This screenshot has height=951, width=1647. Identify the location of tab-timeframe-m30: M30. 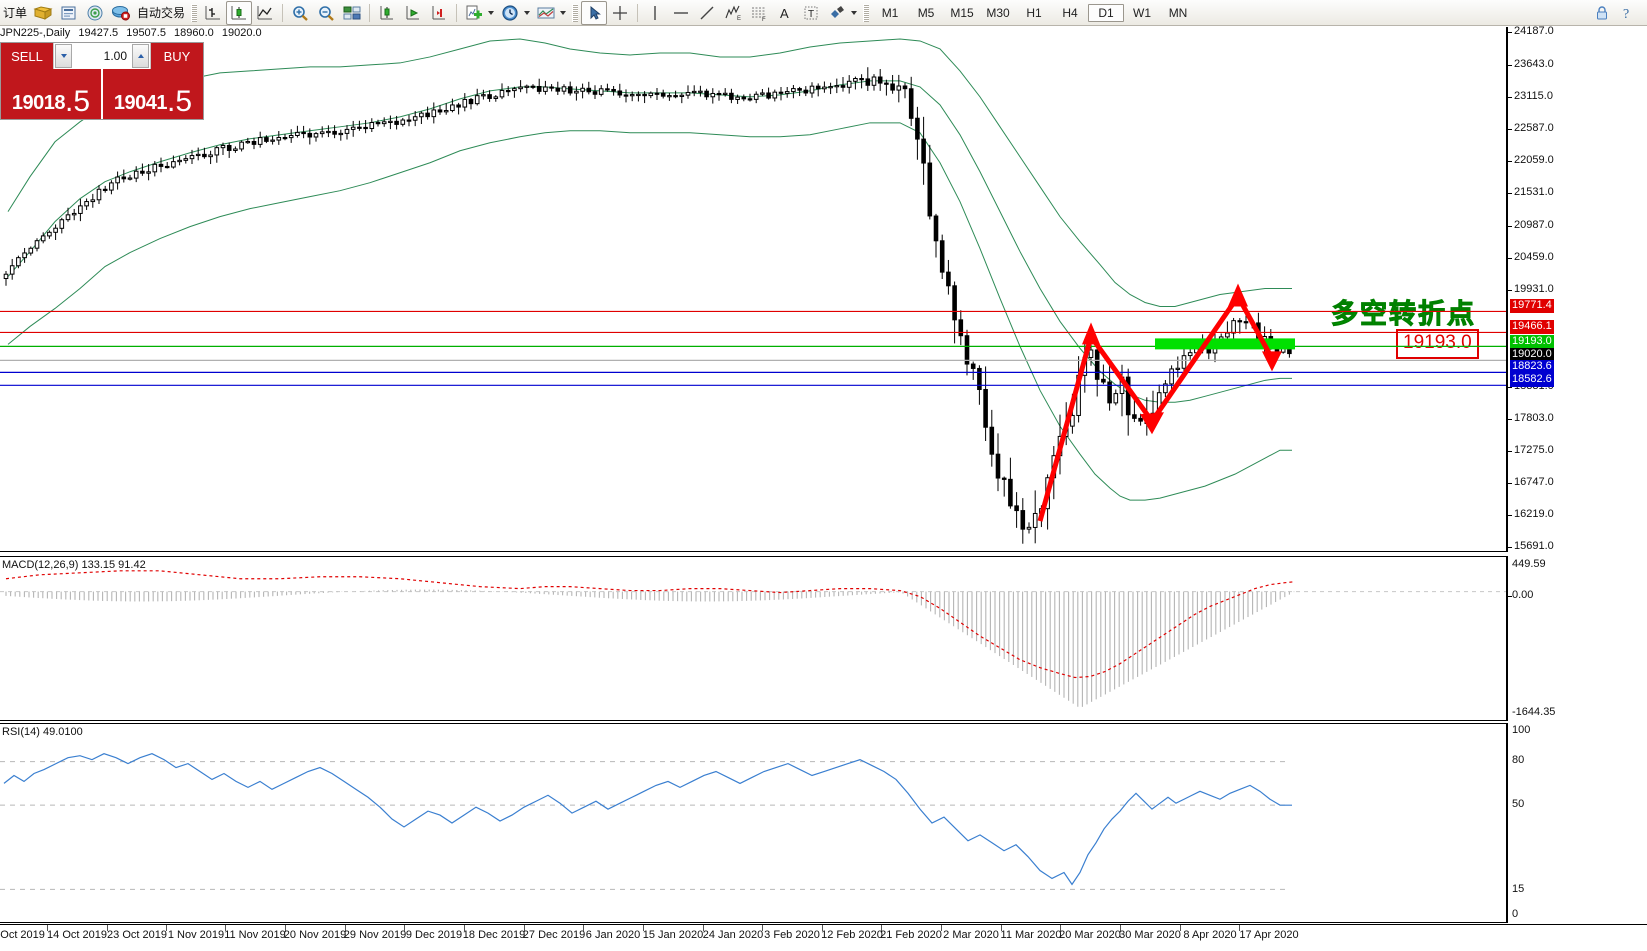
(998, 12).